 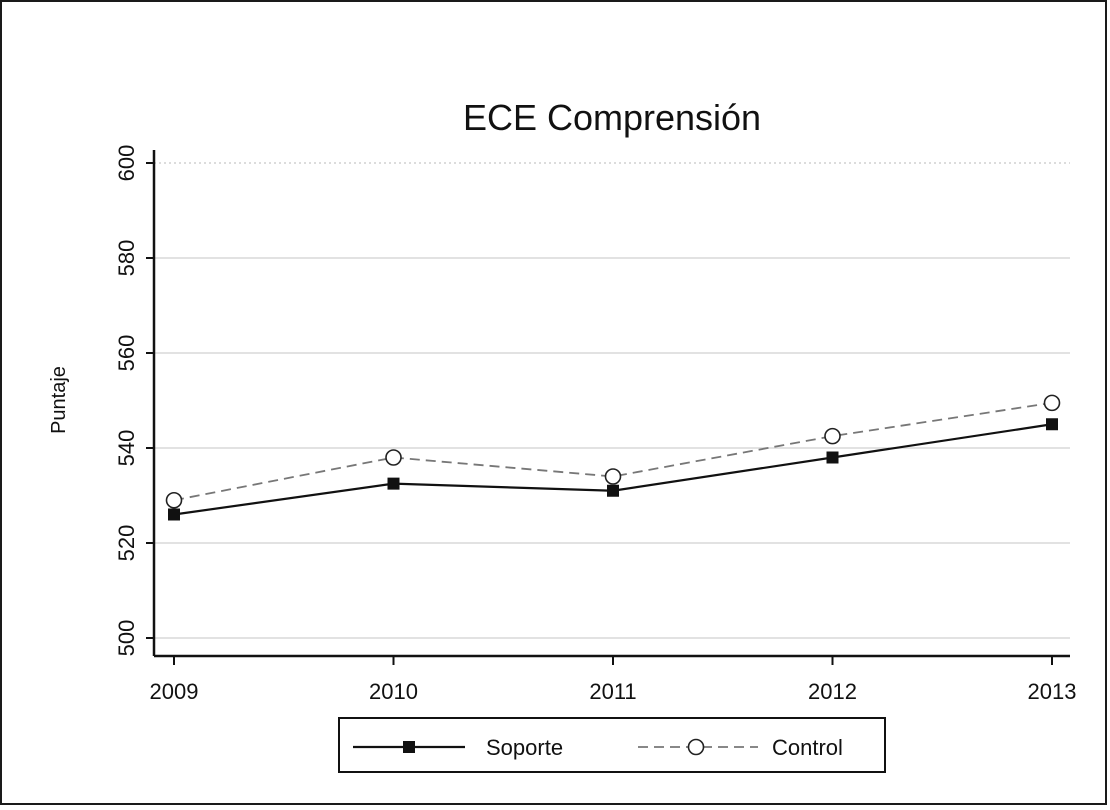 What do you see at coordinates (126, 353) in the screenshot?
I see `y-tick-label: 560` at bounding box center [126, 353].